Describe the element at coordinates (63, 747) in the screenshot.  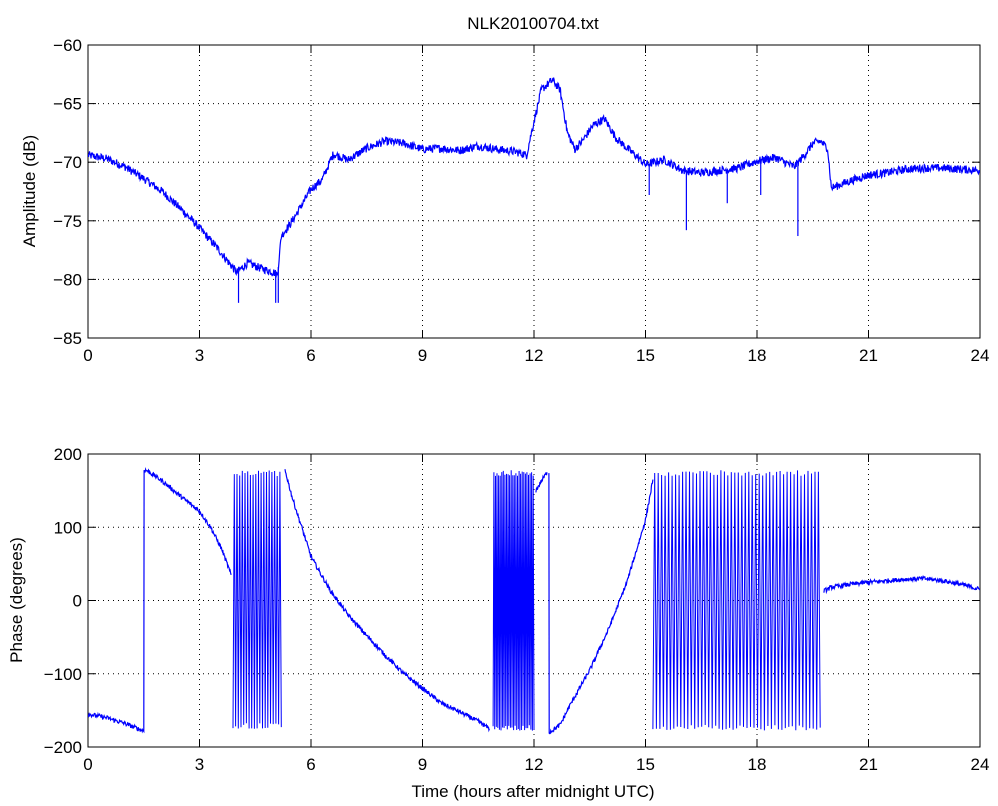
I see `phase-y-tick-label: −200` at that location.